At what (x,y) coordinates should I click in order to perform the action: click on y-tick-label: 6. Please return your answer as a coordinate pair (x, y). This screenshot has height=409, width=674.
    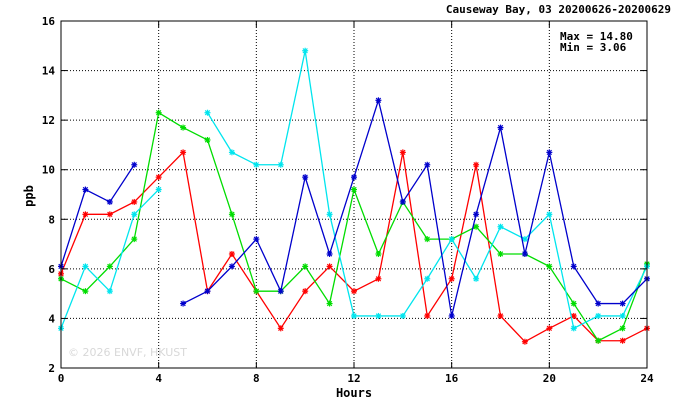
    Looking at the image, I should click on (51, 269).